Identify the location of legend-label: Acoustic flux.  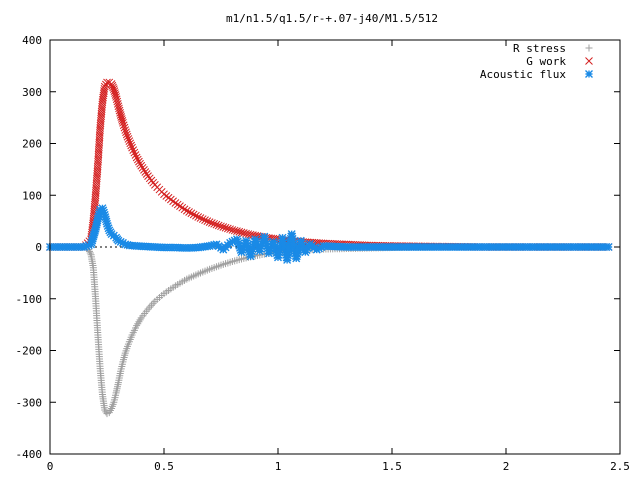
(523, 74).